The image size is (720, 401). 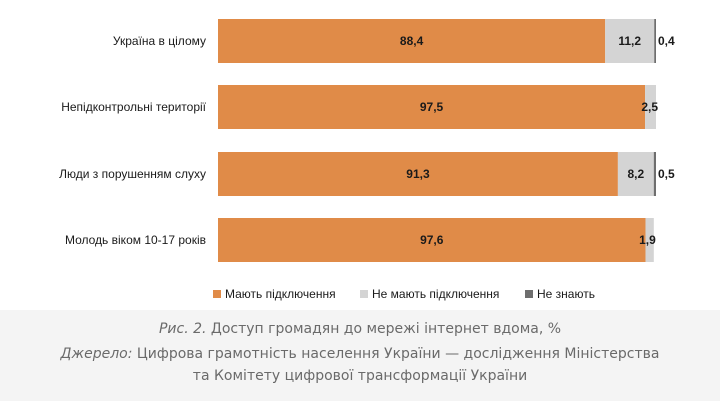 I want to click on data-label: 11,2, so click(x=629, y=41).